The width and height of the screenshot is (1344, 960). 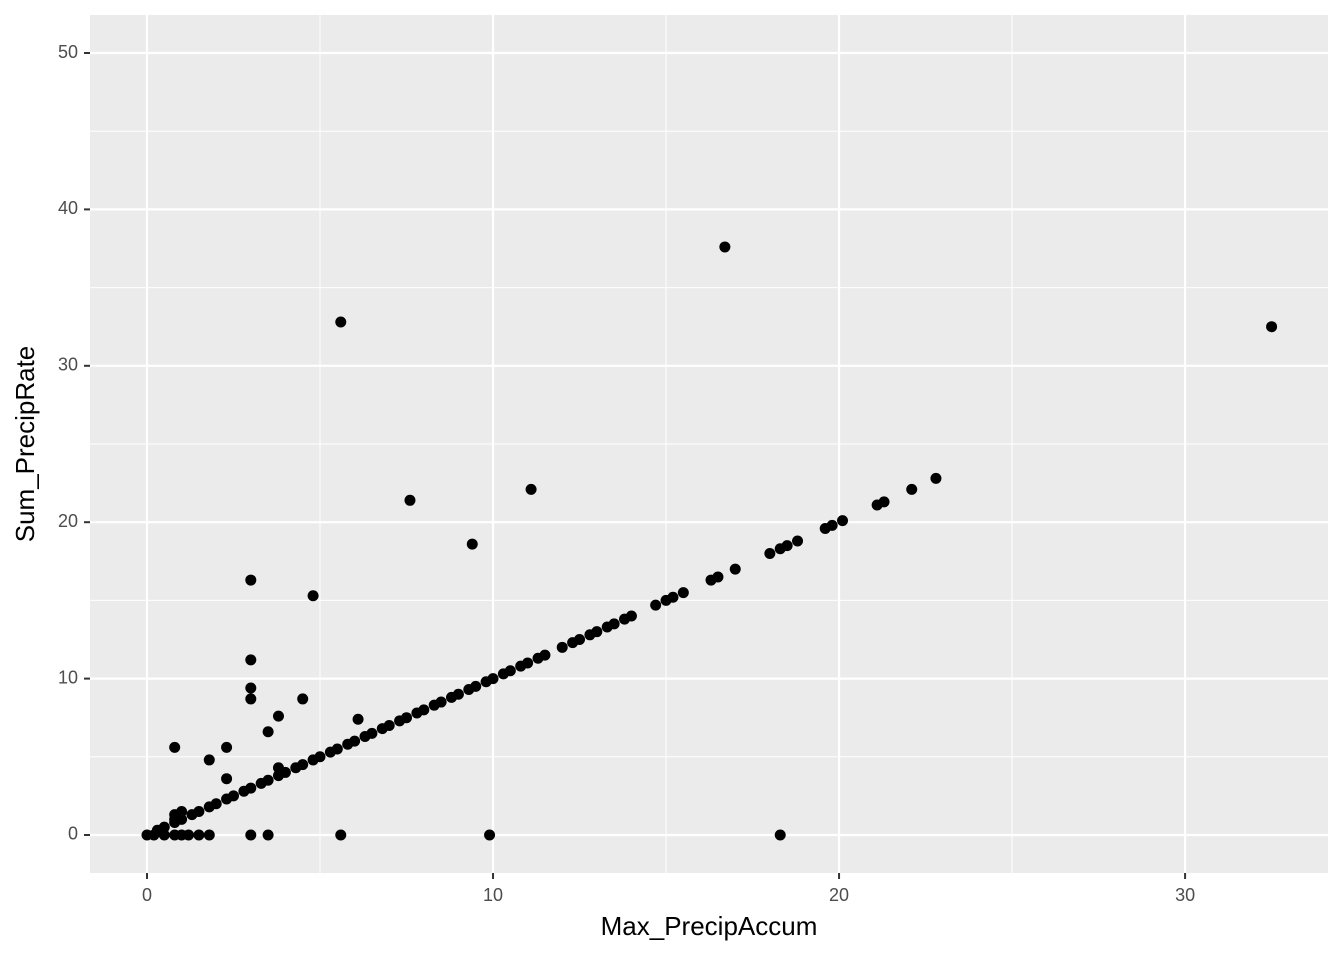 I want to click on y-tick-label: 40, so click(x=68, y=208).